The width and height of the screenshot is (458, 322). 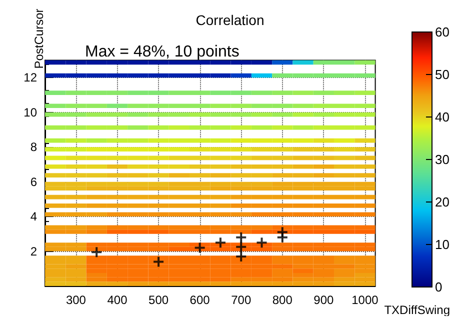 What do you see at coordinates (230, 20) in the screenshot?
I see `chart-title: Correlation` at bounding box center [230, 20].